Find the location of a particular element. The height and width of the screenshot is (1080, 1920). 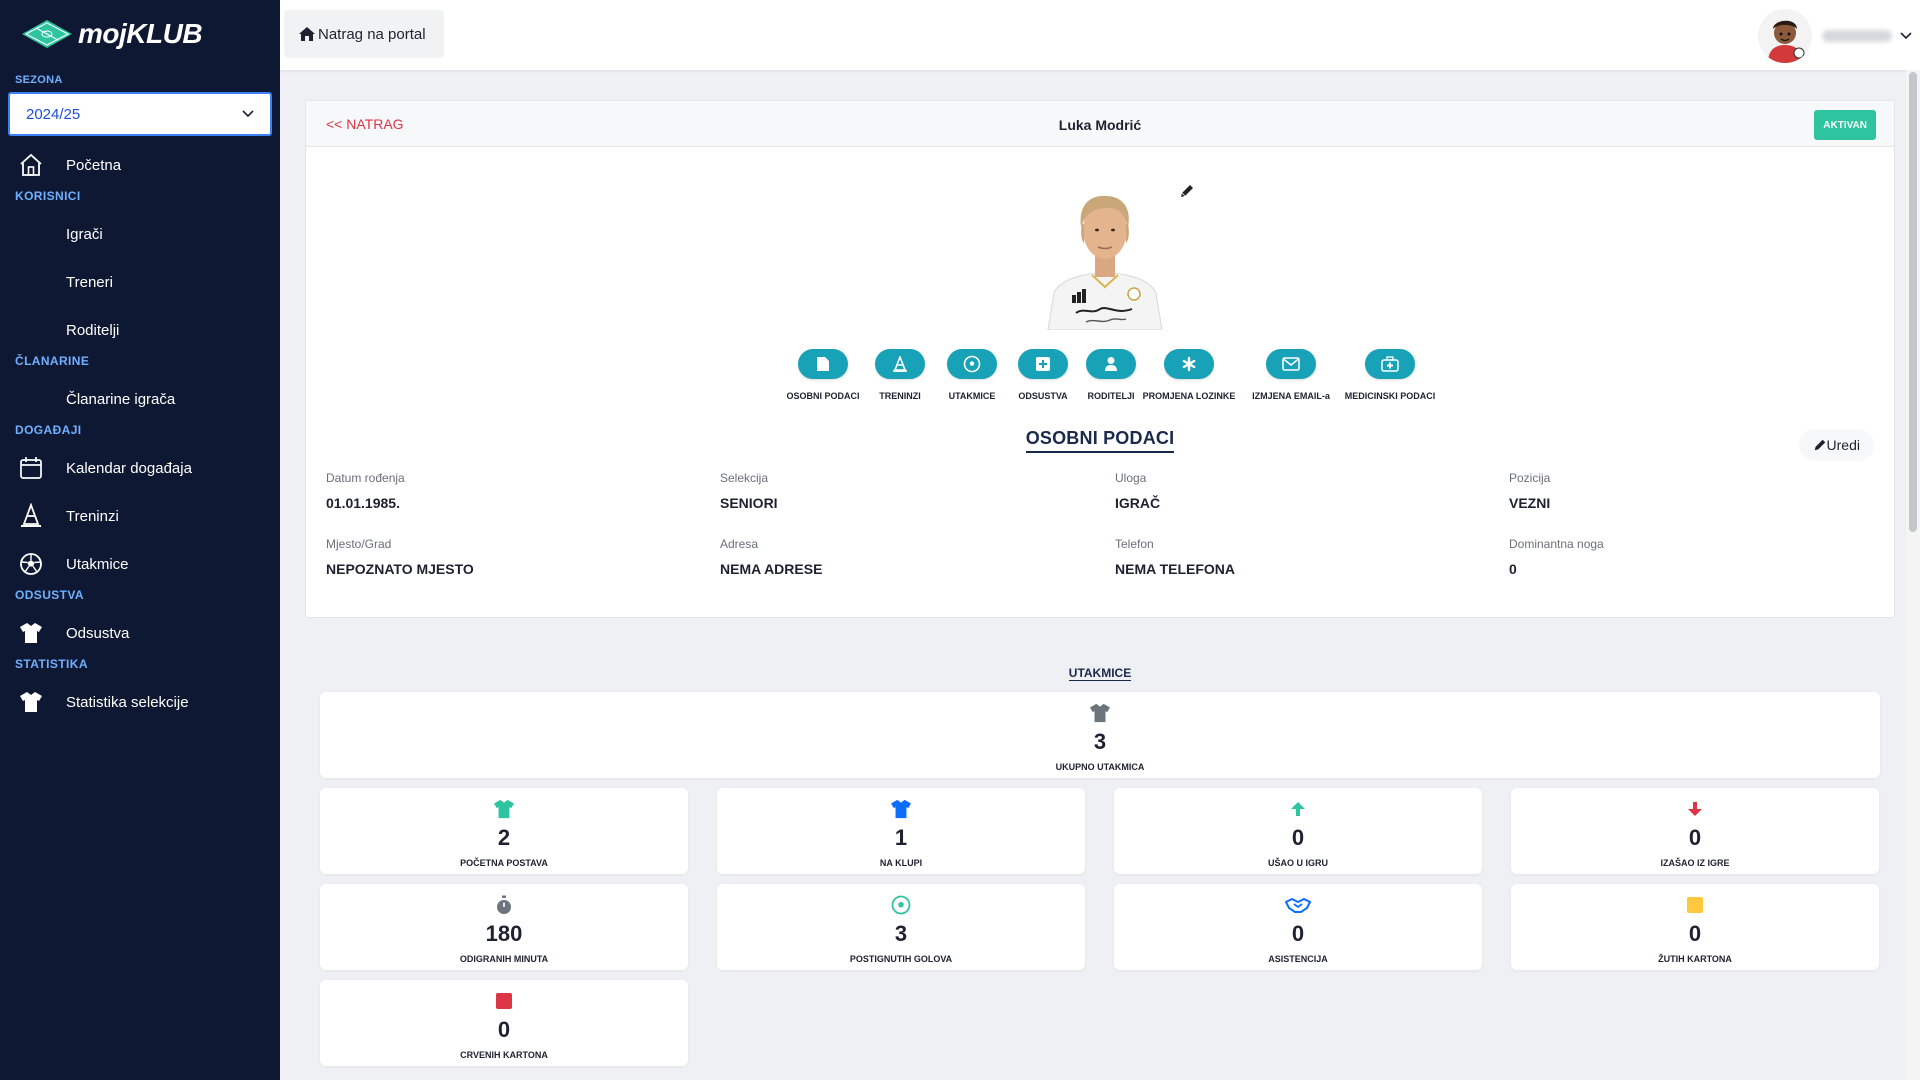

section-korisnici: KORISNICI is located at coordinates (48, 196).